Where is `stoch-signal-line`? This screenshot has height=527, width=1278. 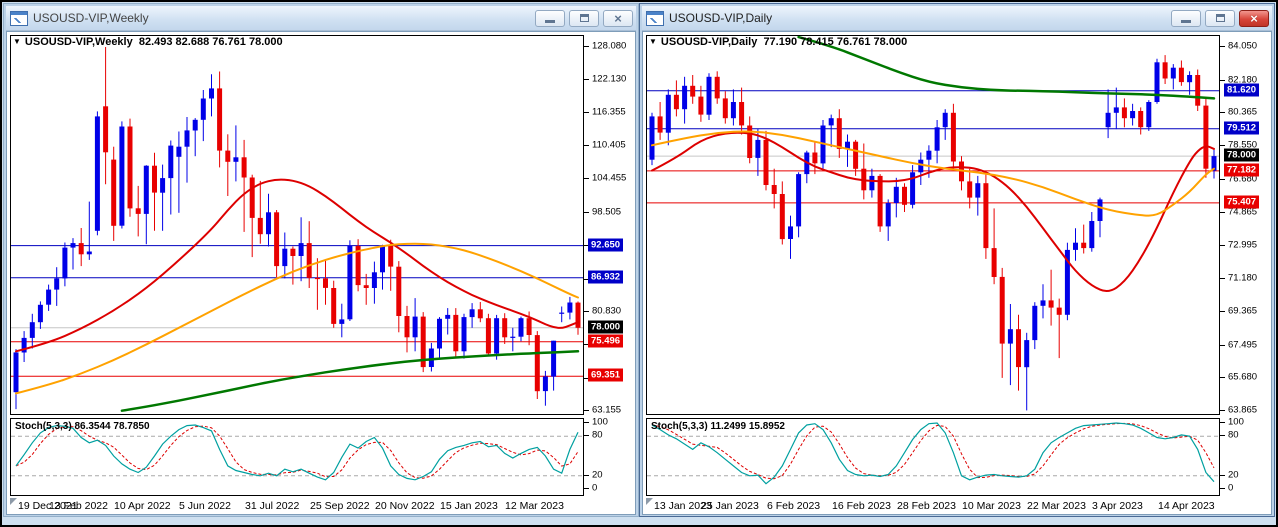
stoch-signal-line is located at coordinates (933, 451).